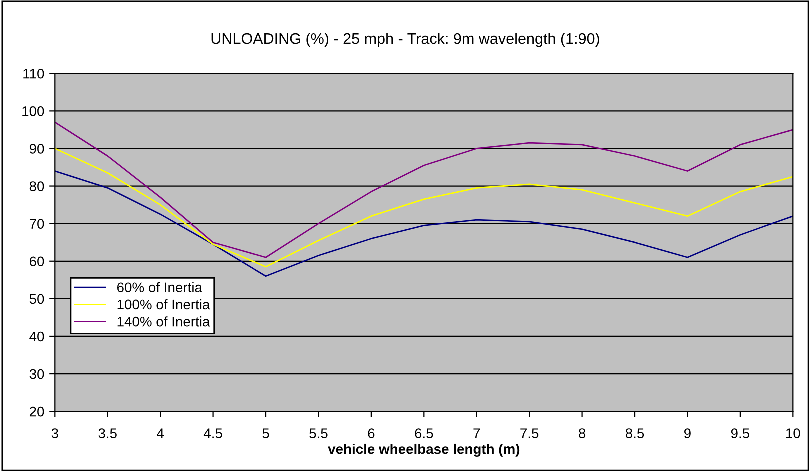 The height and width of the screenshot is (472, 811). I want to click on x-tick-label: 4, so click(160, 433).